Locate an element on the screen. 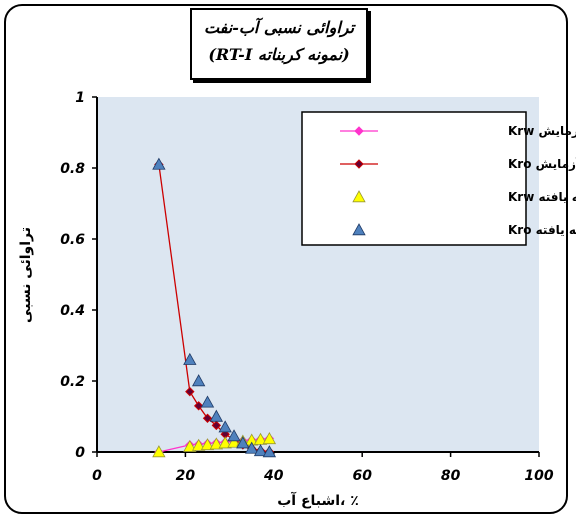  x-tick-label: 40 is located at coordinates (273, 476).